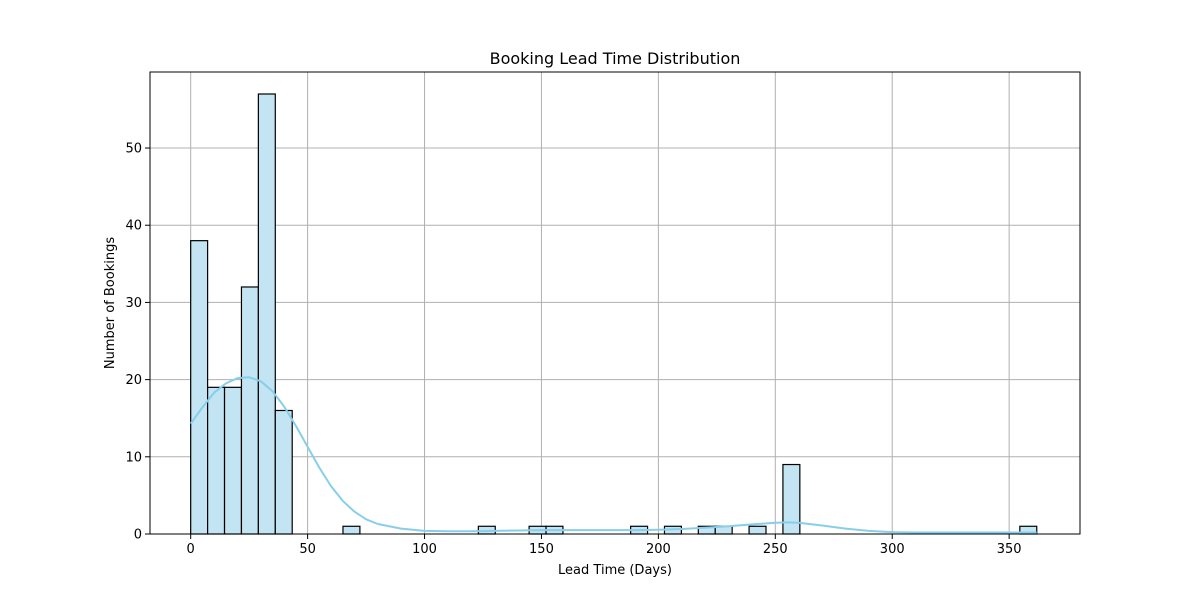 This screenshot has height=600, width=1200. I want to click on x-axis-label: Lead Time (Days), so click(615, 570).